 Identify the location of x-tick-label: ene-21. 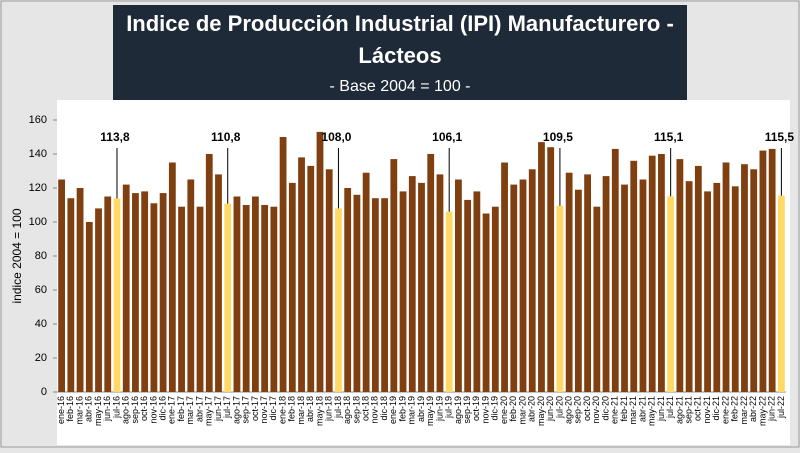
(615, 410).